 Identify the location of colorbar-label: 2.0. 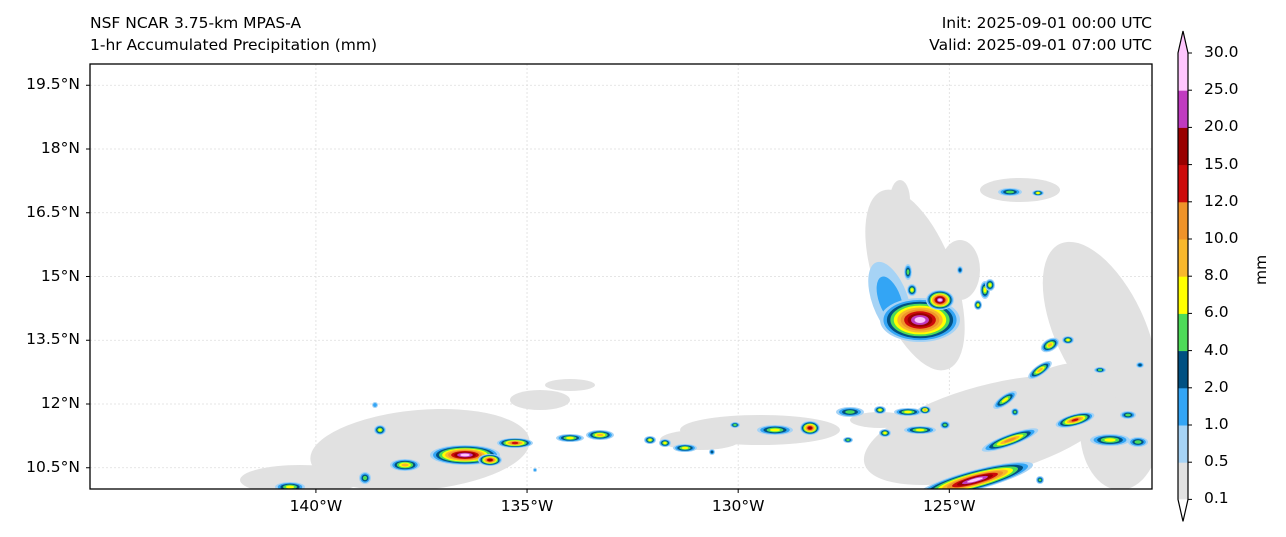
(1216, 386).